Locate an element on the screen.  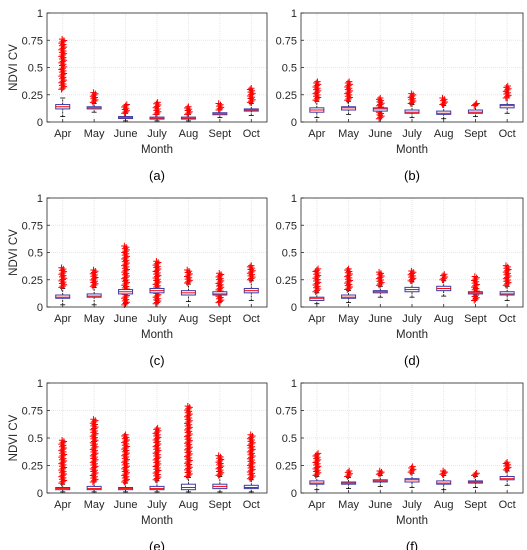
box-apr is located at coordinates (63, 76).